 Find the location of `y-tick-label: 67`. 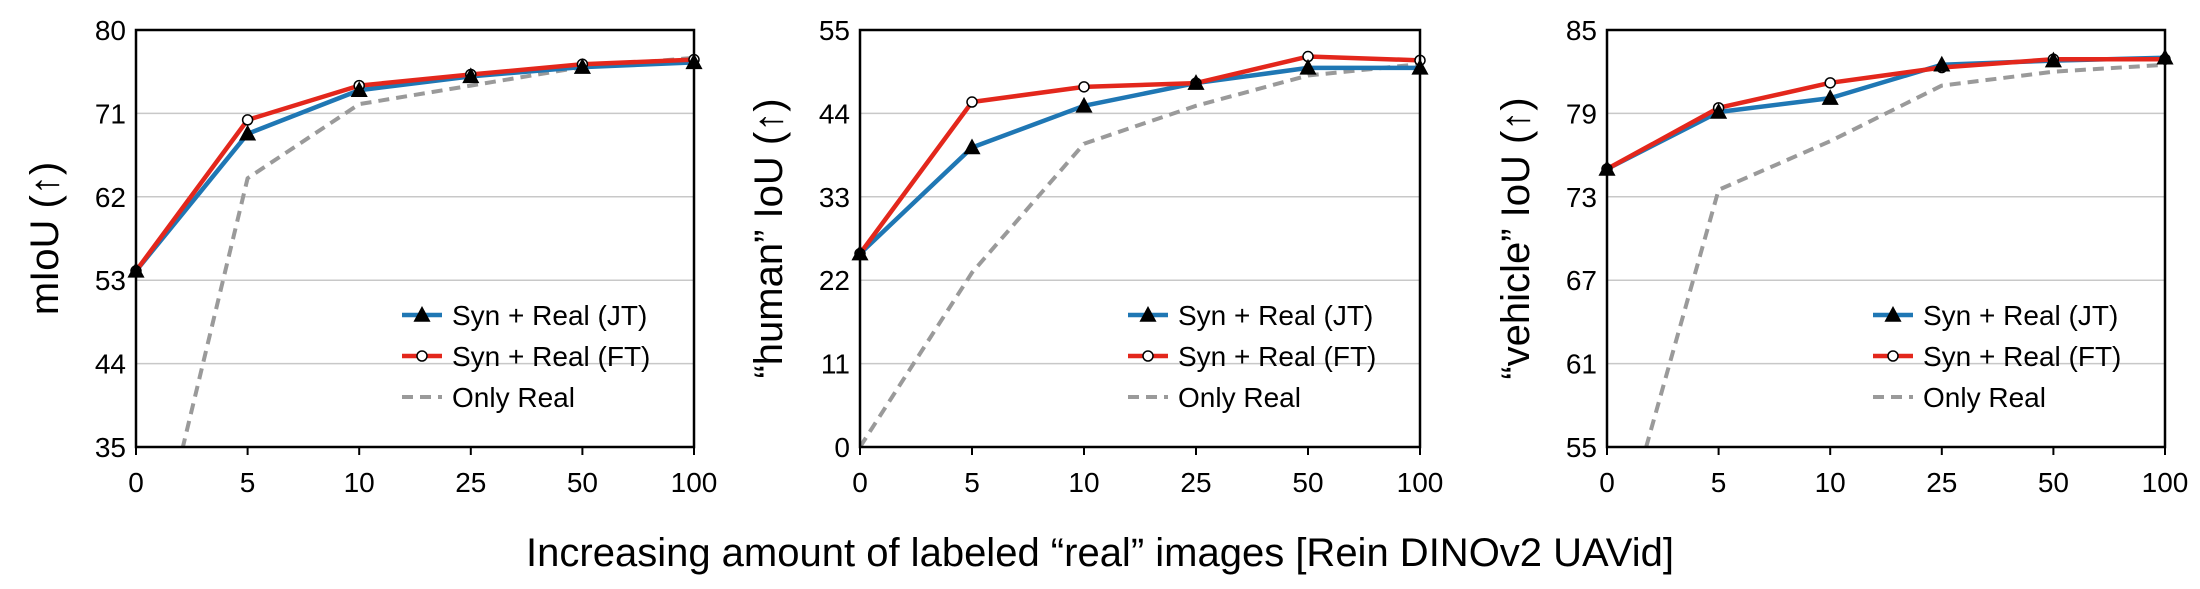

y-tick-label: 67 is located at coordinates (1581, 280).